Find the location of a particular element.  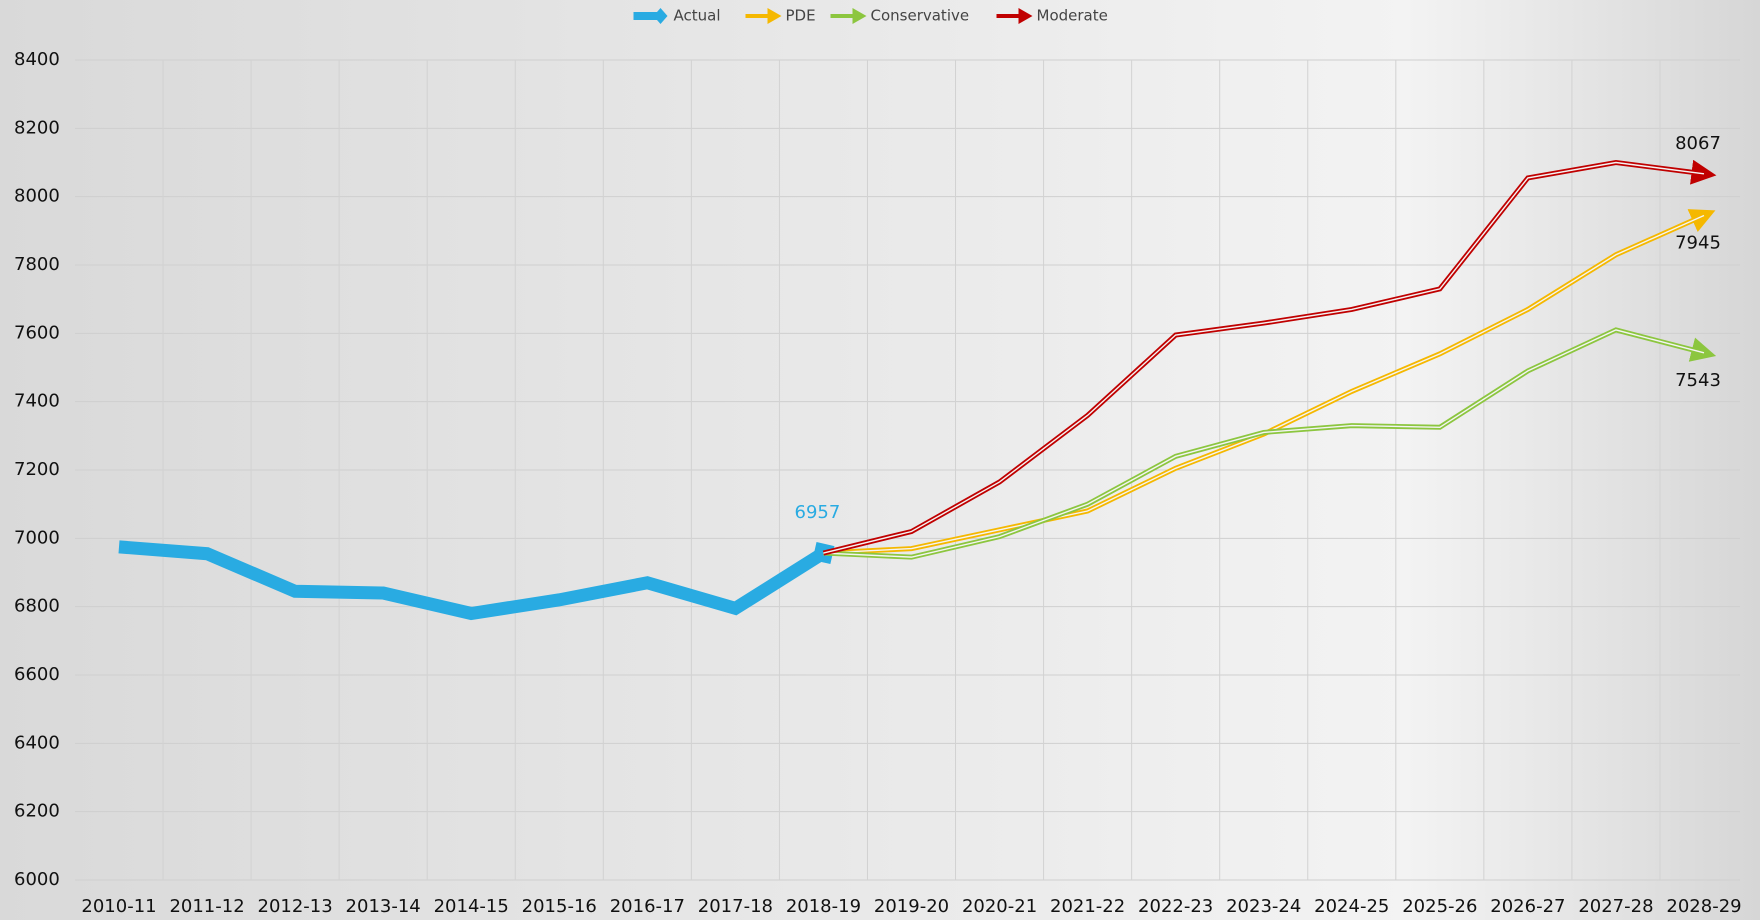

x-tick-label: 2011-12 is located at coordinates (206, 906).